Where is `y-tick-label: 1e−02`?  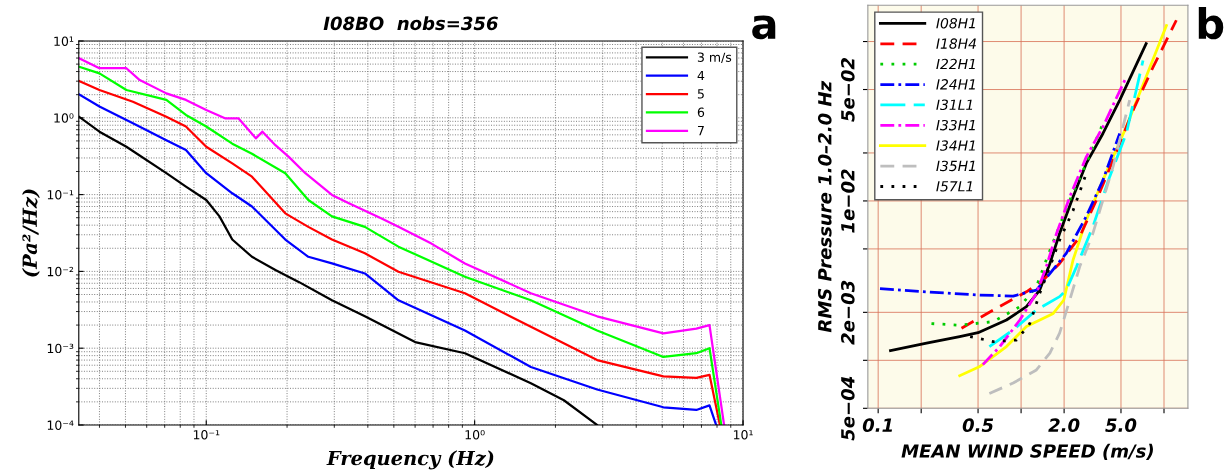 y-tick-label: 1e−02 is located at coordinates (847, 201).